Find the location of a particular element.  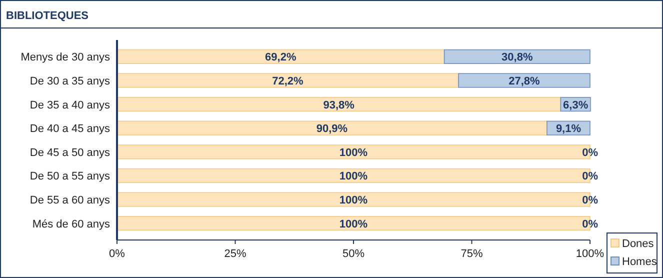

data-label: 27,8% is located at coordinates (524, 81).